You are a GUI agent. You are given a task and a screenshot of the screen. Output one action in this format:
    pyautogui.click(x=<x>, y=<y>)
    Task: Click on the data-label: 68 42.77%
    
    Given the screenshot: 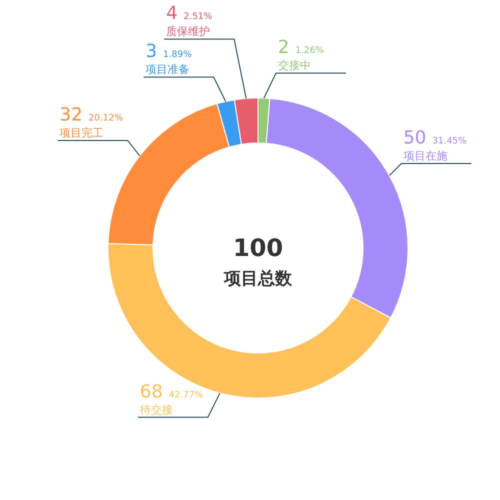 What is the action you would take?
    pyautogui.click(x=172, y=391)
    